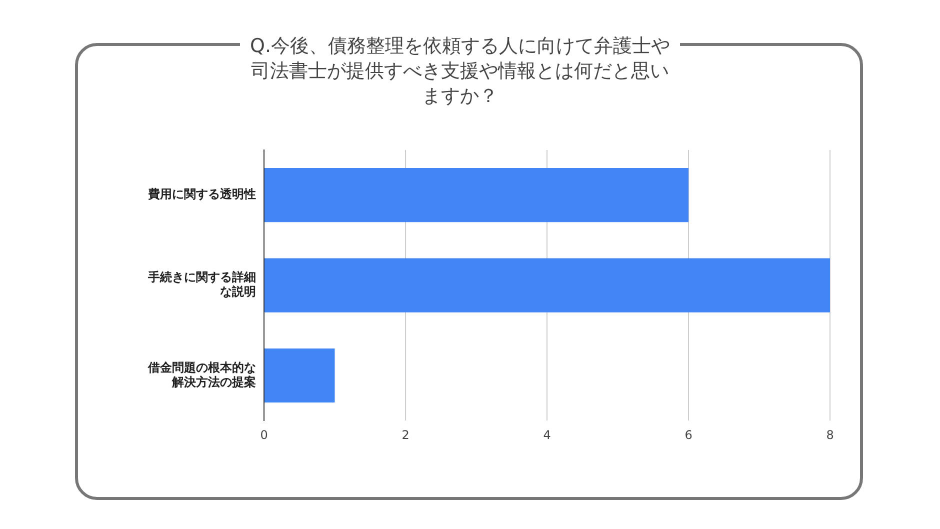  I want to click on x-tick-label: 6, so click(688, 435).